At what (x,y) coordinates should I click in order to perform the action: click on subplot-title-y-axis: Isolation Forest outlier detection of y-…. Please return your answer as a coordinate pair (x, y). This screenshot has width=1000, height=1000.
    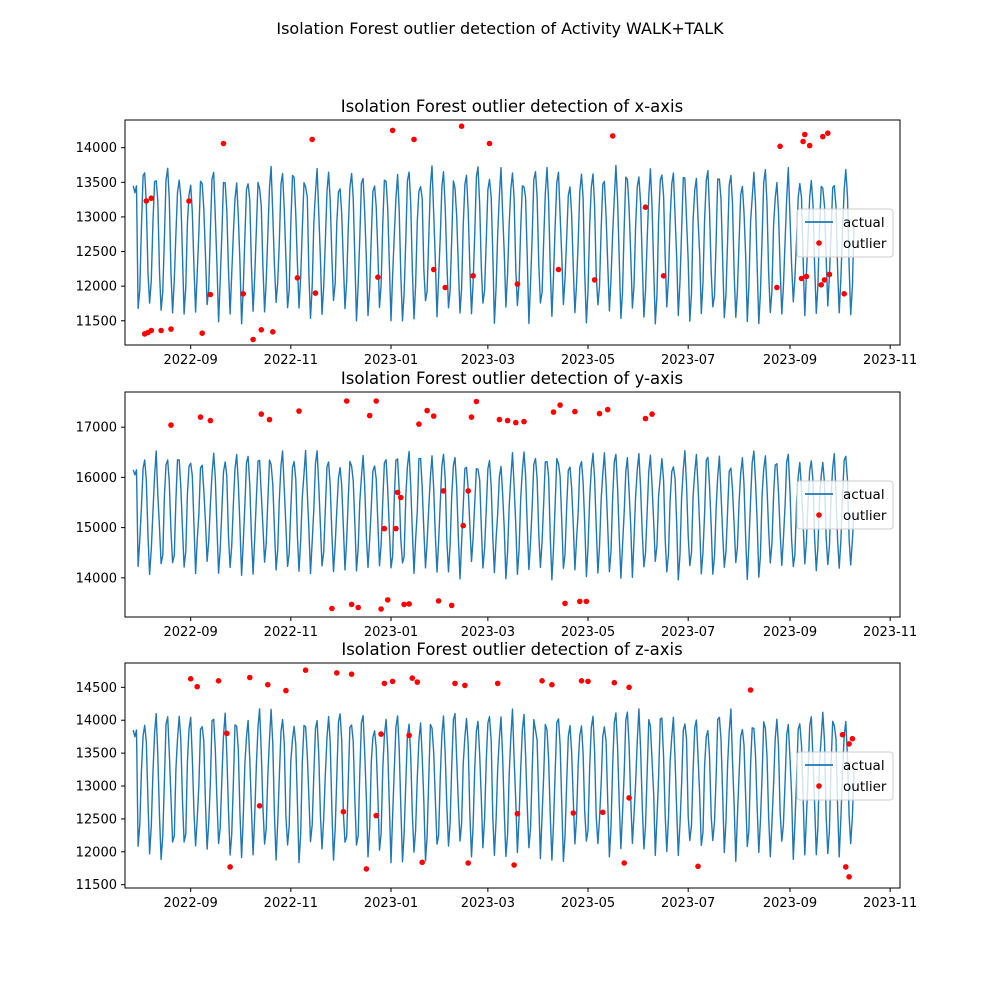
    Looking at the image, I should click on (512, 378).